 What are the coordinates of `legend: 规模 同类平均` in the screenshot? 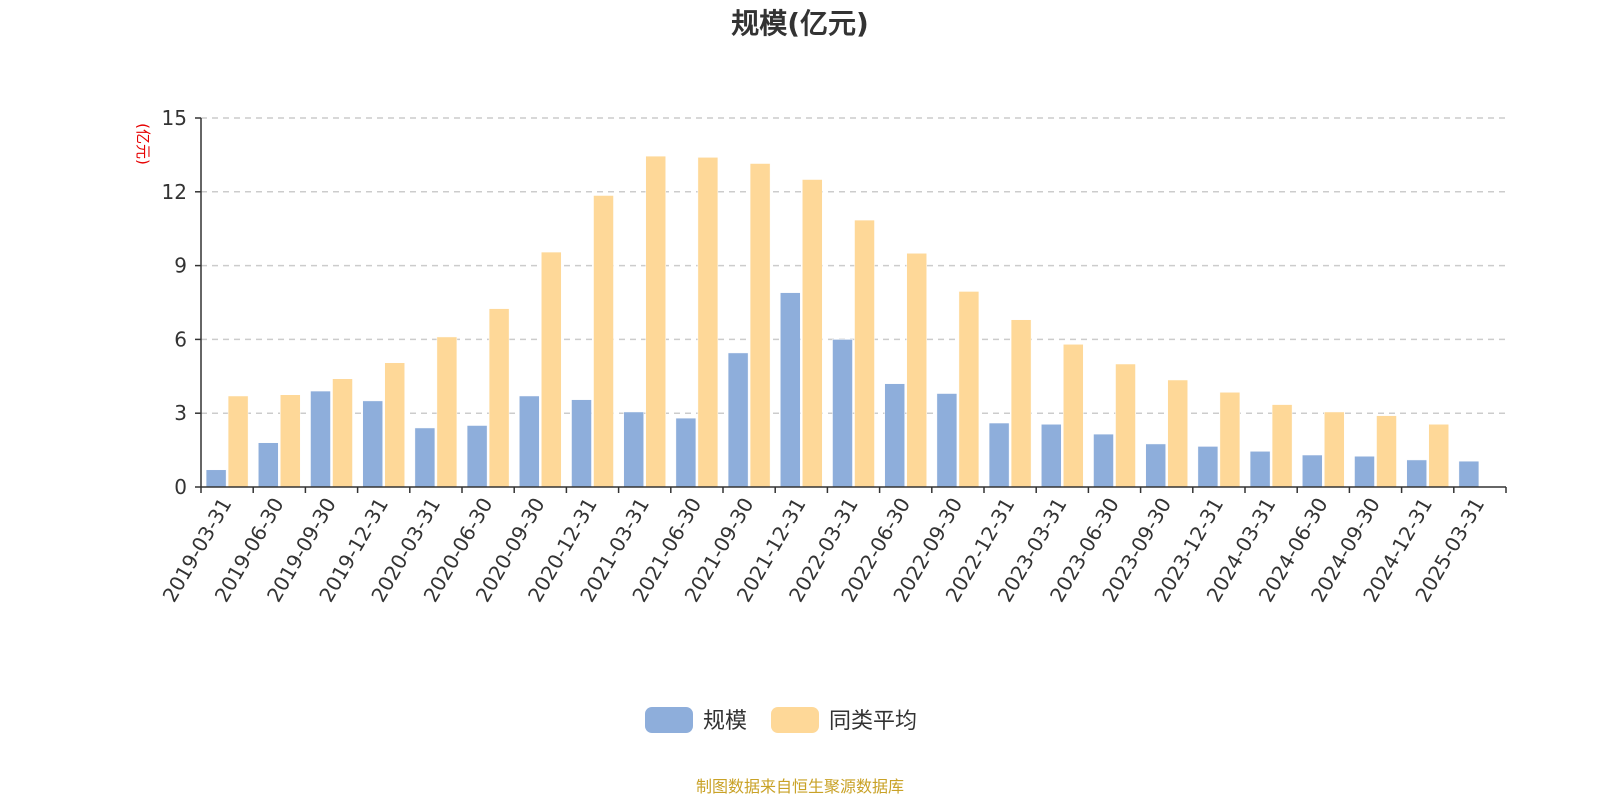 It's located at (781, 720).